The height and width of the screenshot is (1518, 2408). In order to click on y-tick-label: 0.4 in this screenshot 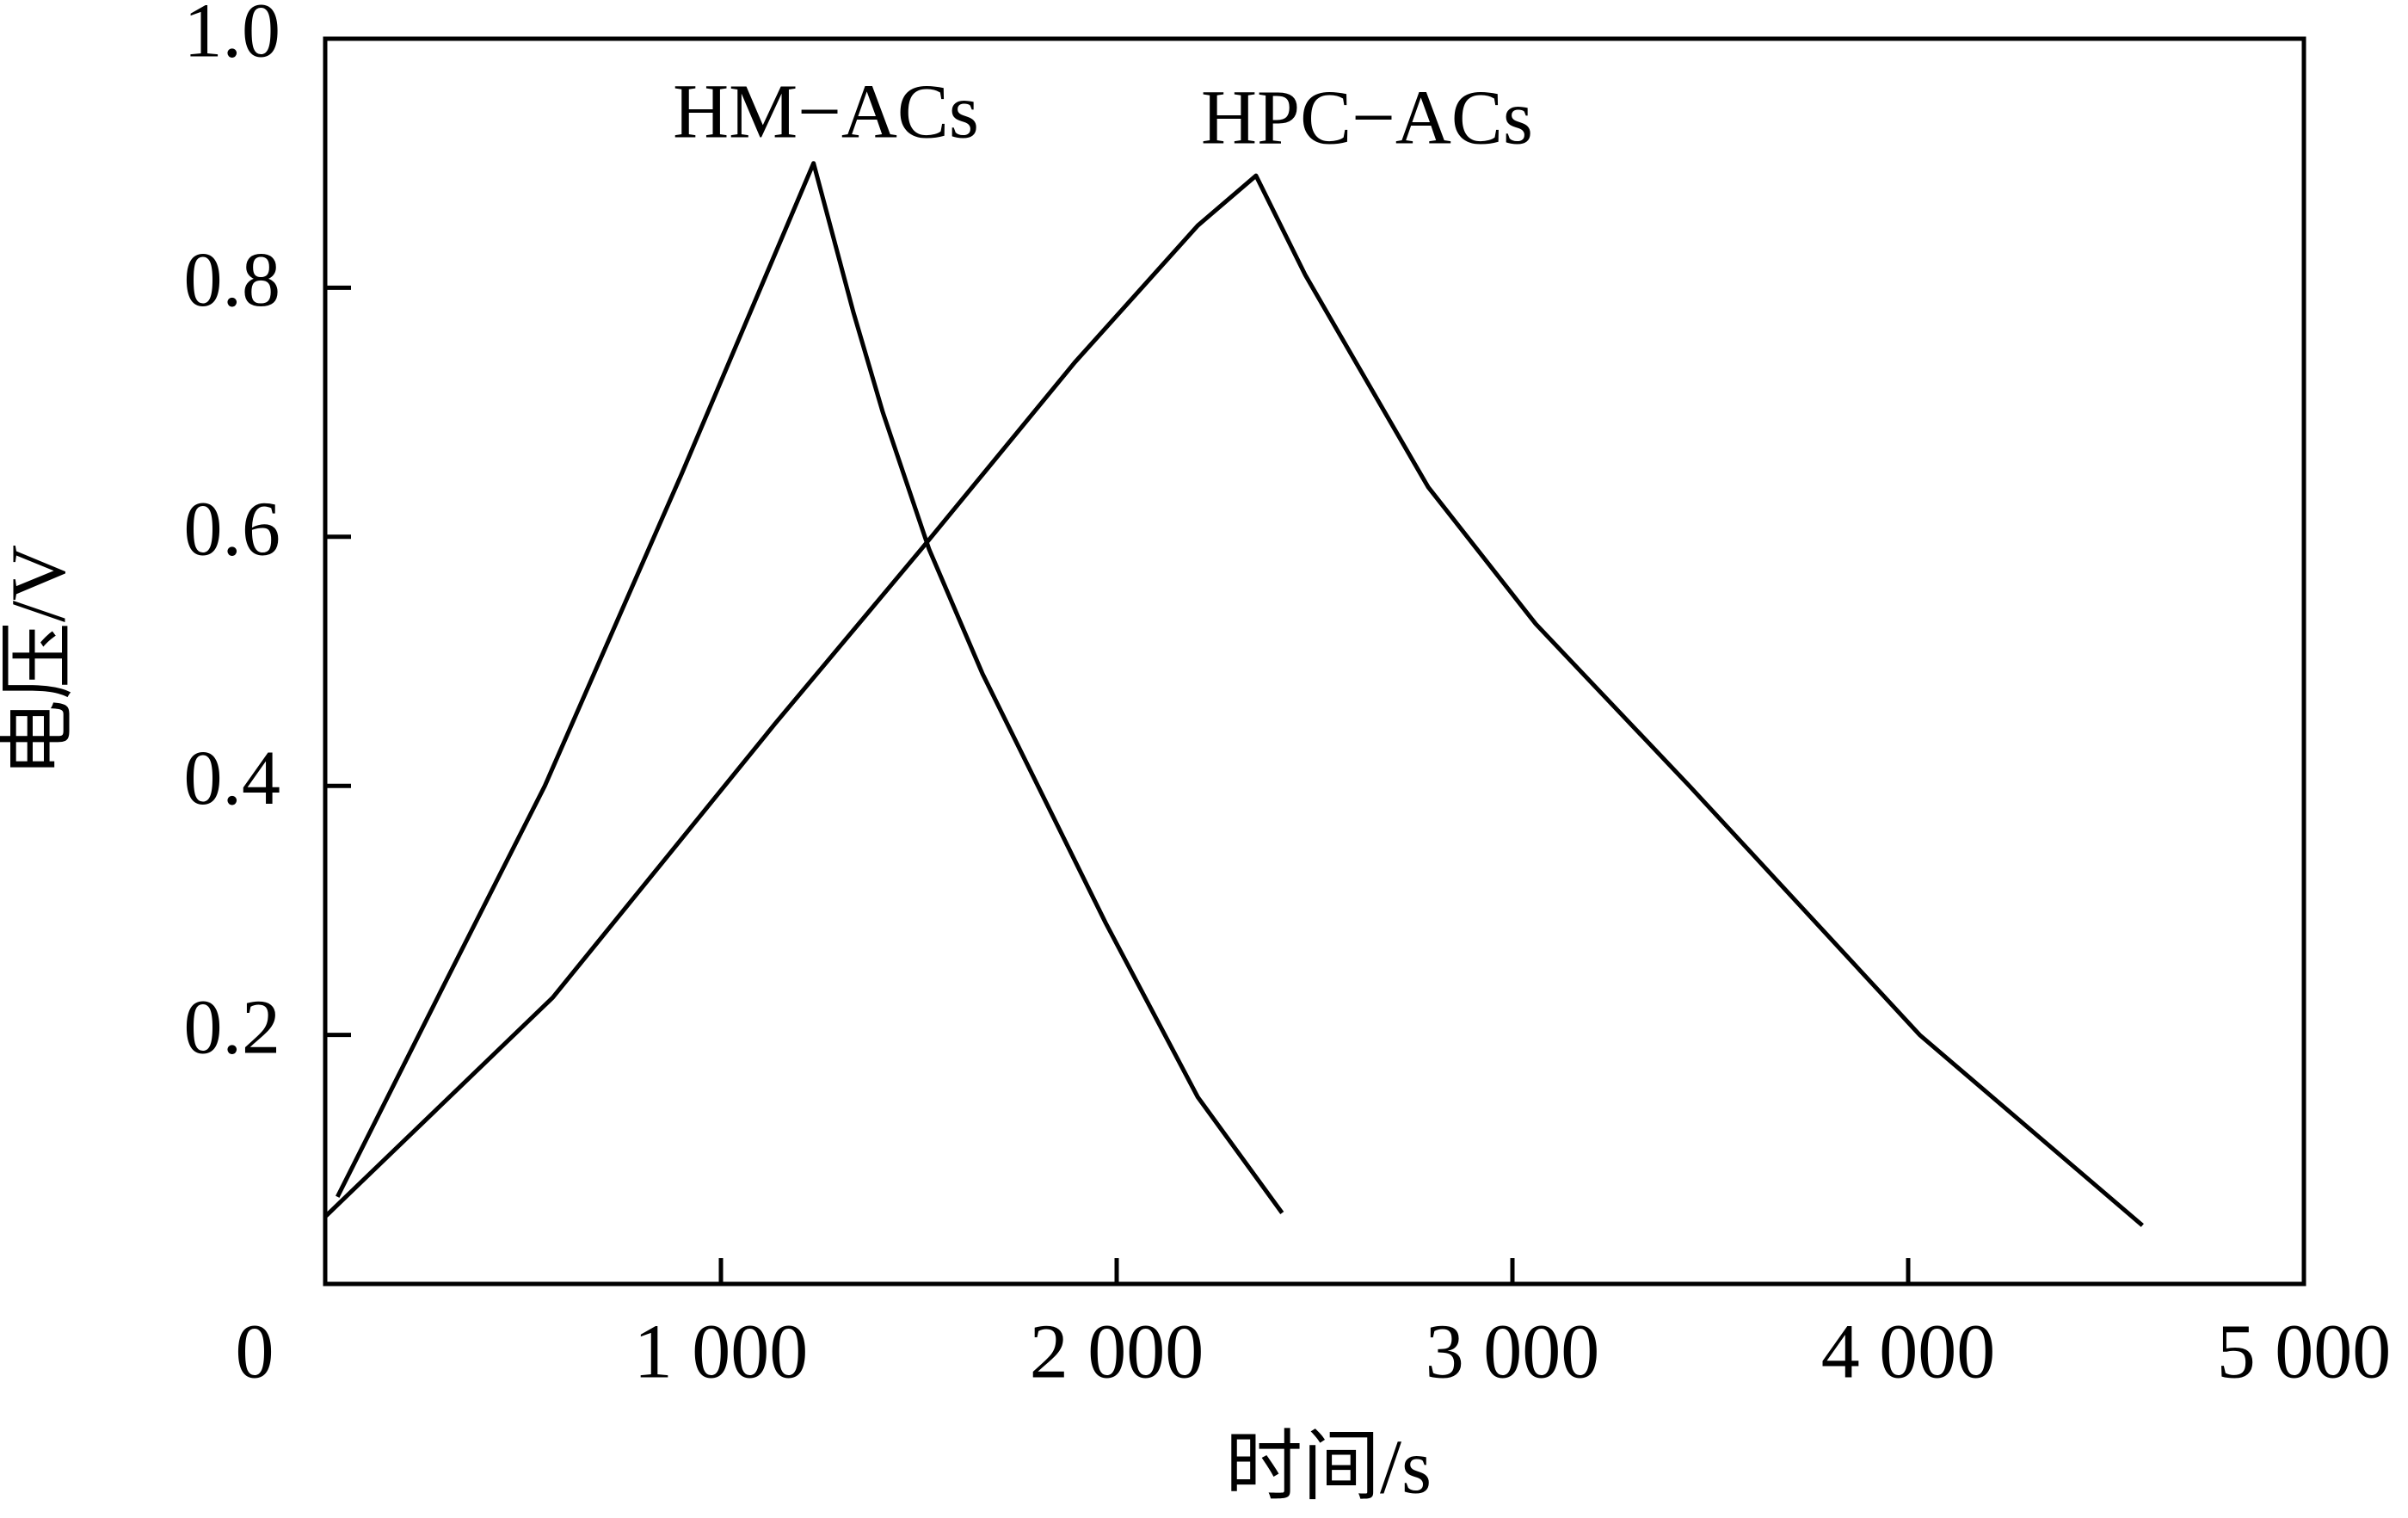, I will do `click(232, 778)`.